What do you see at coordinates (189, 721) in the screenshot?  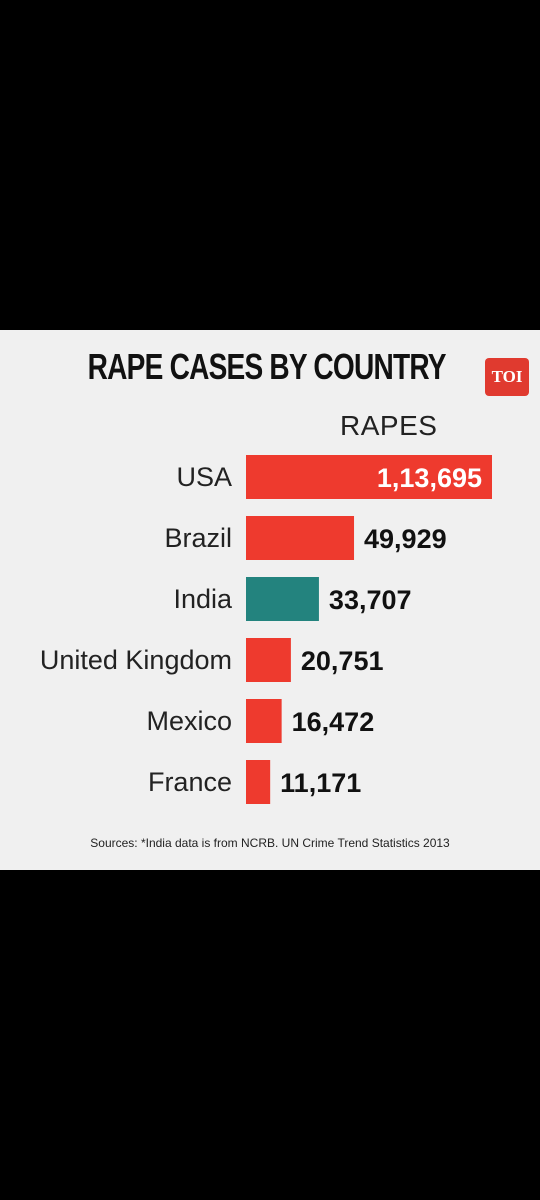 I see `category-label: Mexico` at bounding box center [189, 721].